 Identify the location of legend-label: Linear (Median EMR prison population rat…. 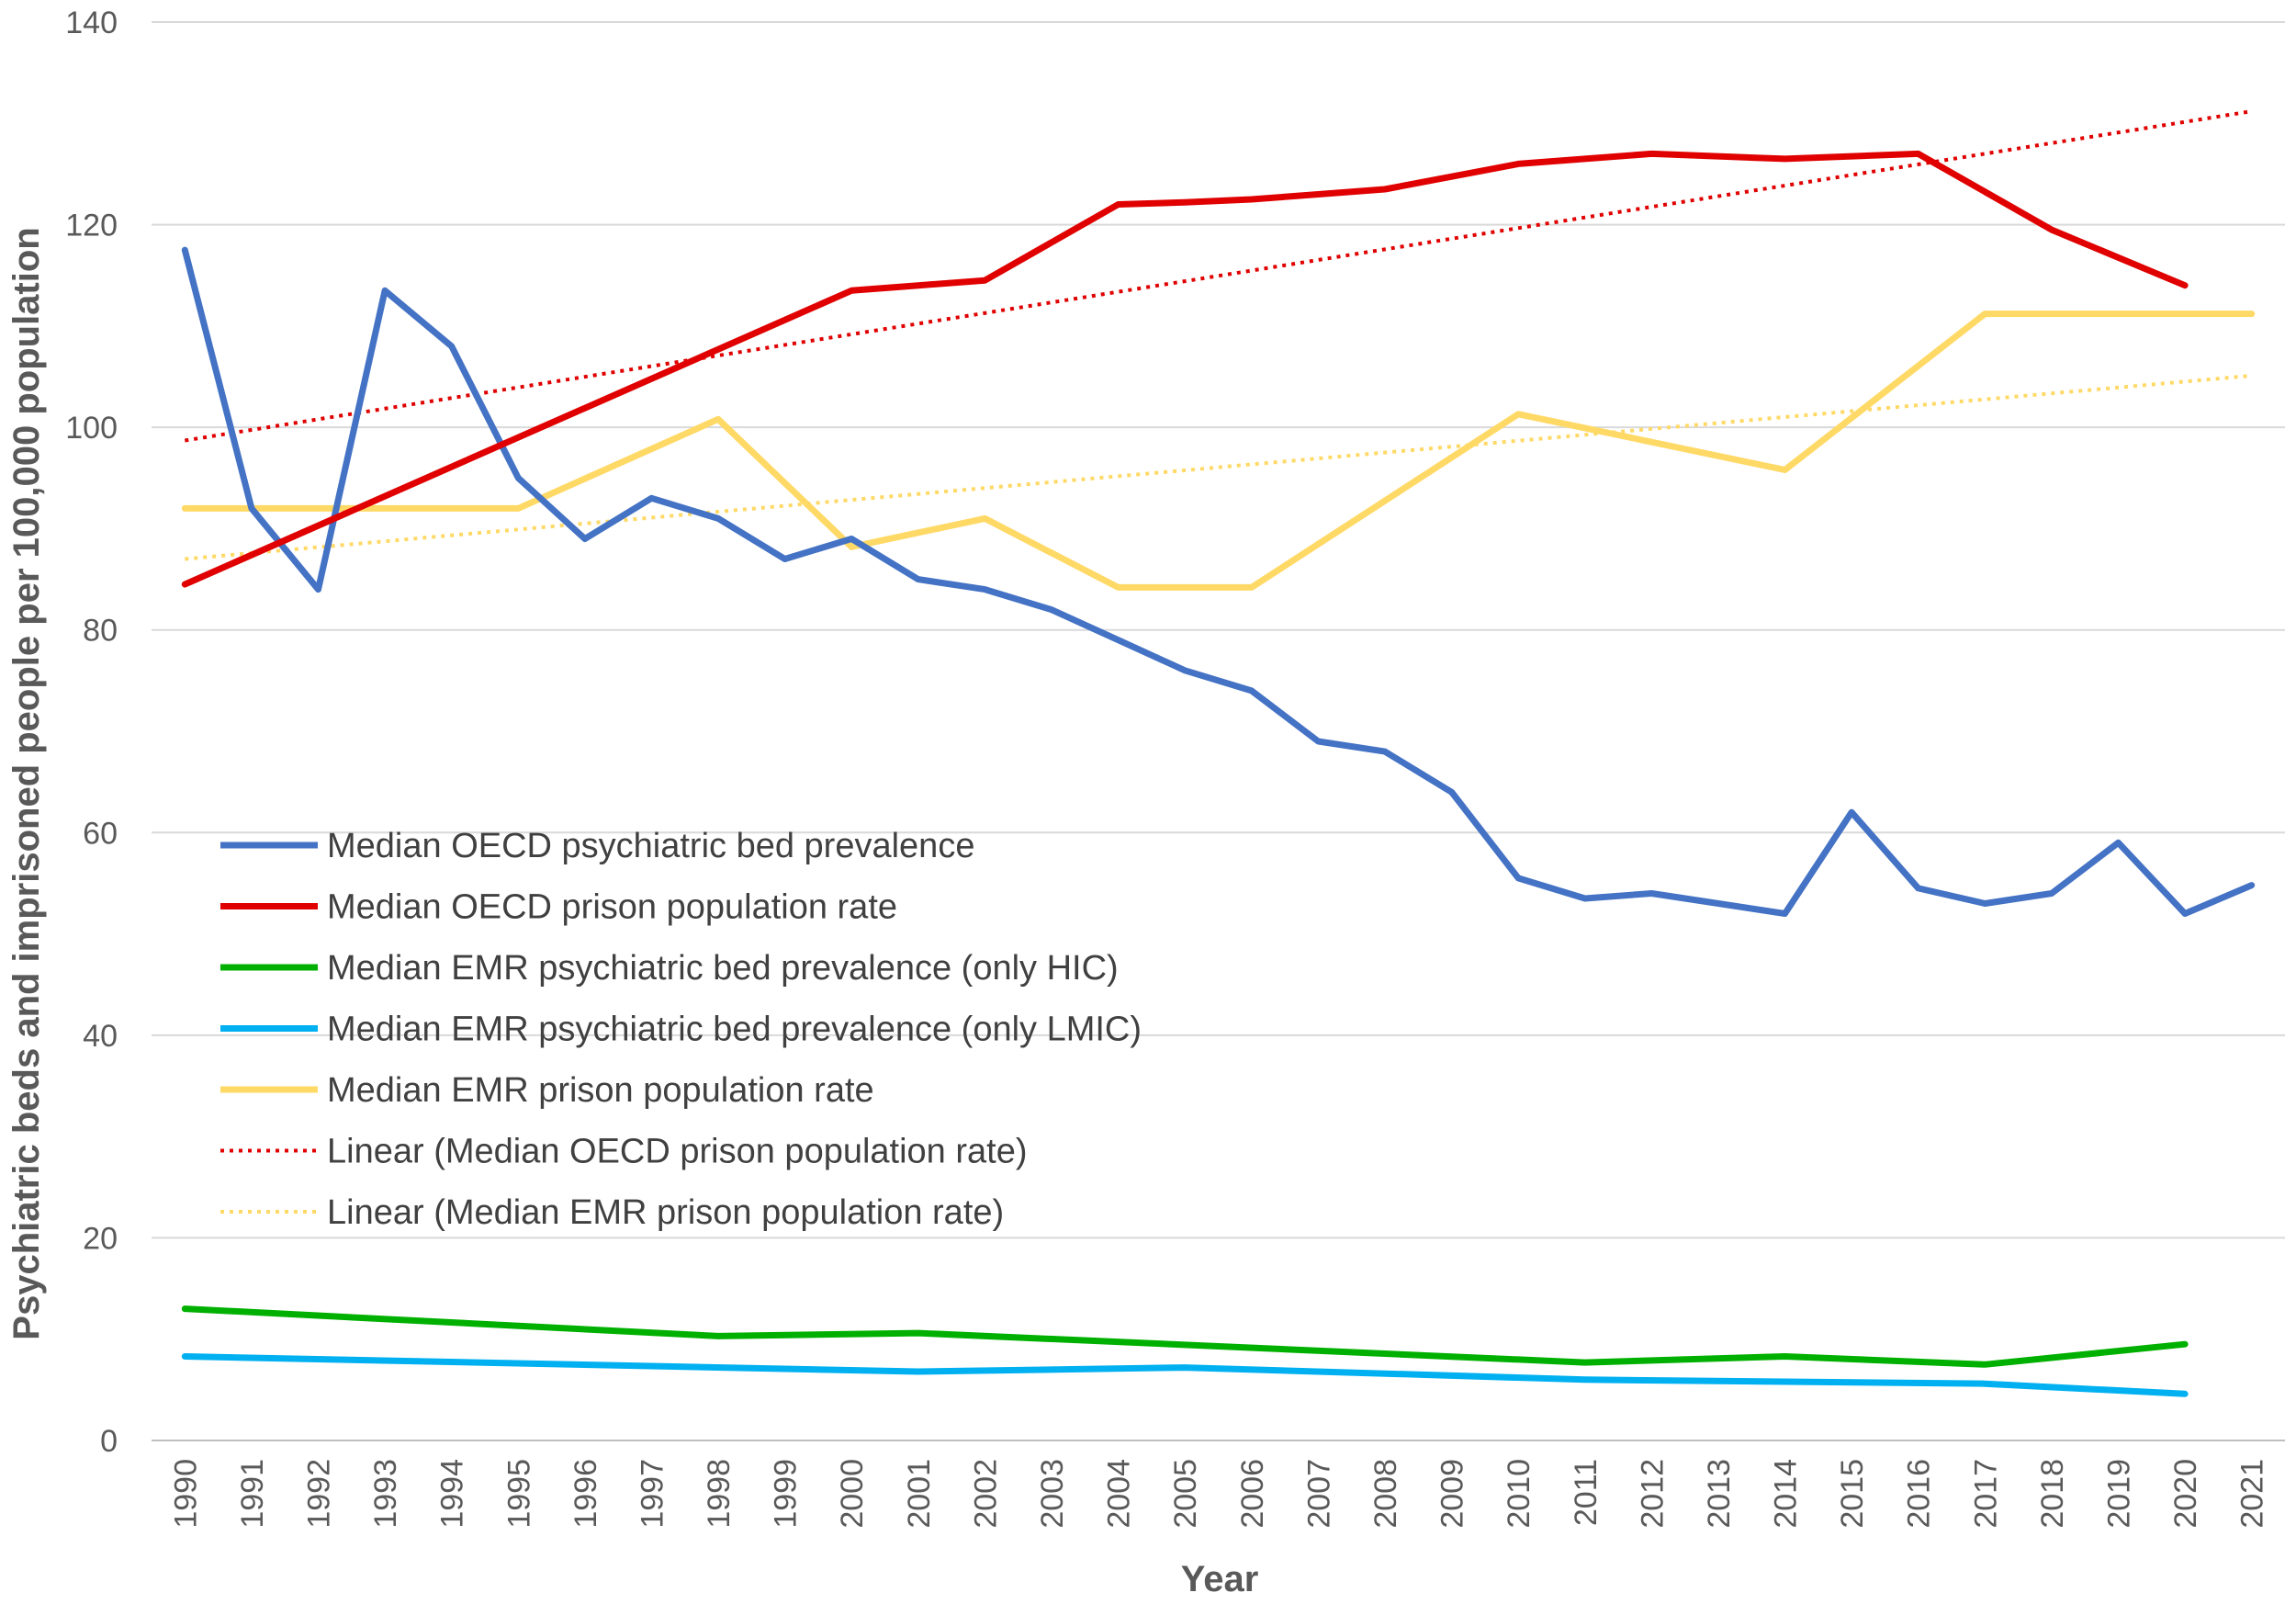
(665, 1212).